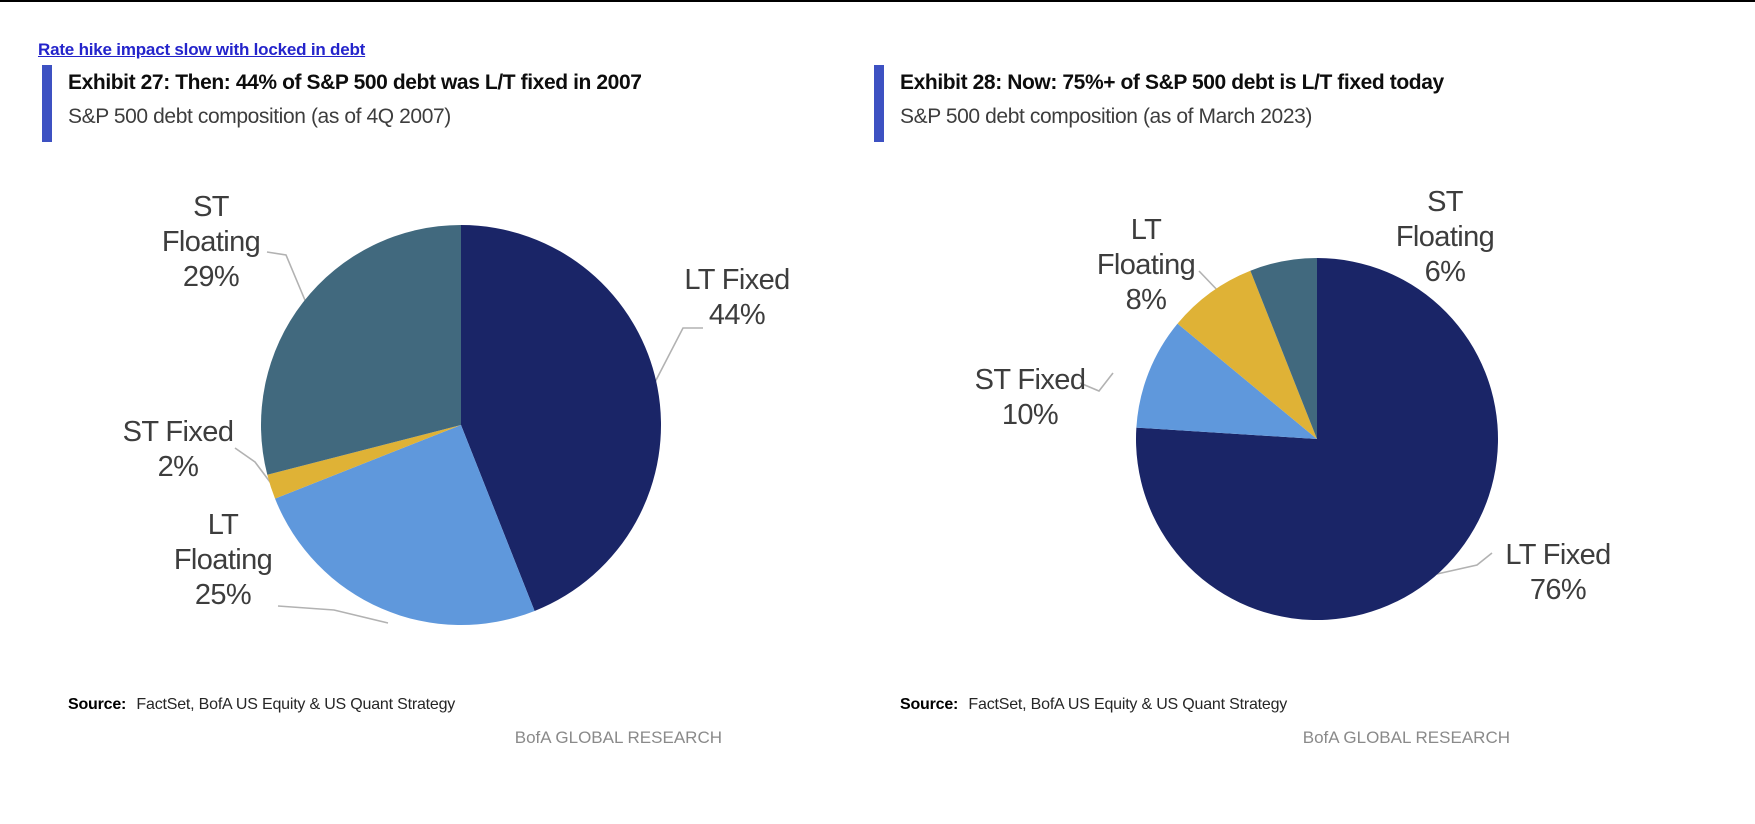 This screenshot has width=1755, height=824. What do you see at coordinates (1030, 415) in the screenshot?
I see `slice-label-line: 10%` at bounding box center [1030, 415].